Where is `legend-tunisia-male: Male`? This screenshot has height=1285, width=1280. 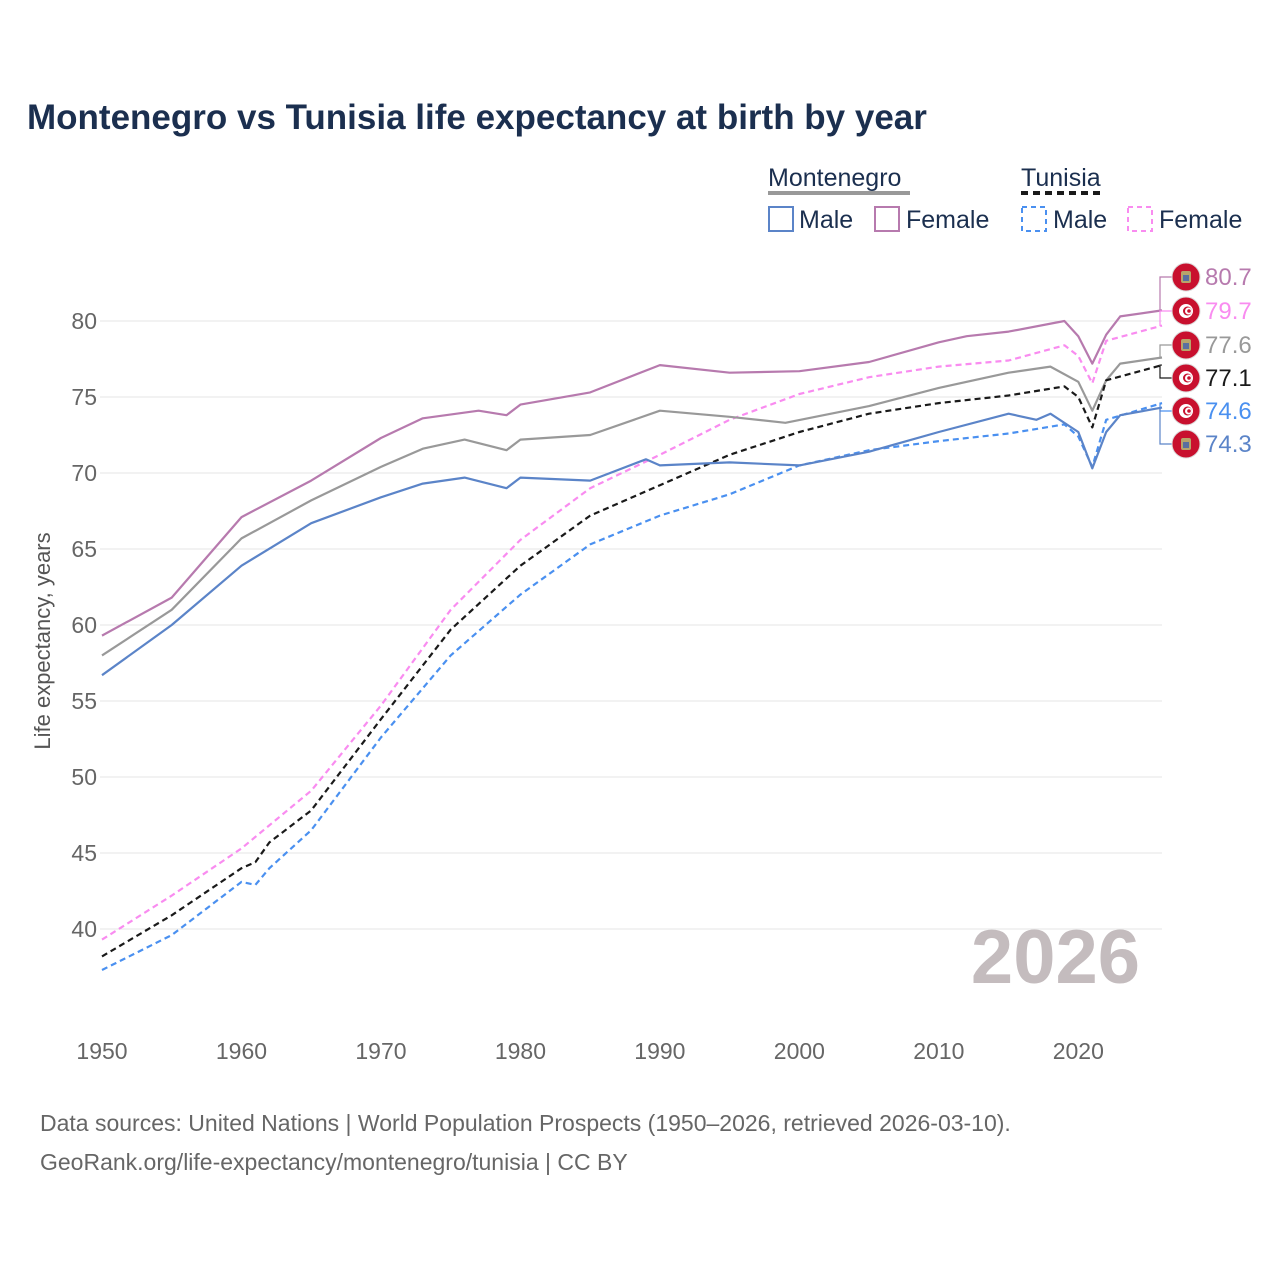
legend-tunisia-male: Male is located at coordinates (1080, 220).